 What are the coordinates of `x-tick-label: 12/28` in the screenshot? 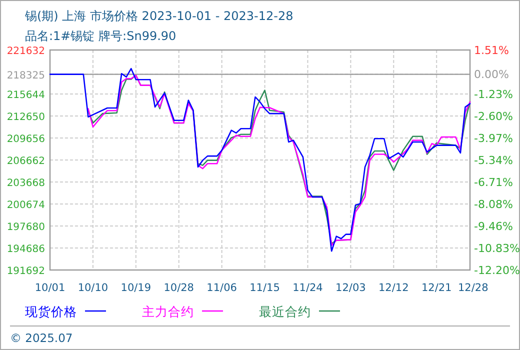 It's located at (473, 288).